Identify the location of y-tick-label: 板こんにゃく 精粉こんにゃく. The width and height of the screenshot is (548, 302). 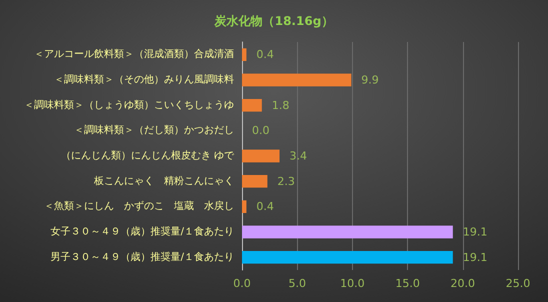
(163, 180).